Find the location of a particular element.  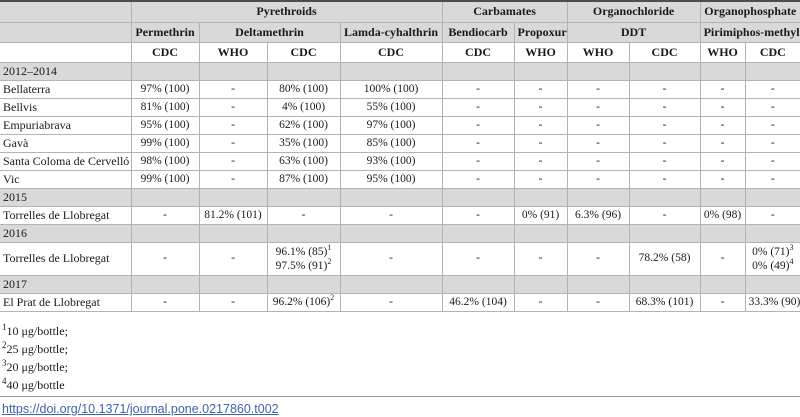

footnote-sup: 4 is located at coordinates (4, 380).